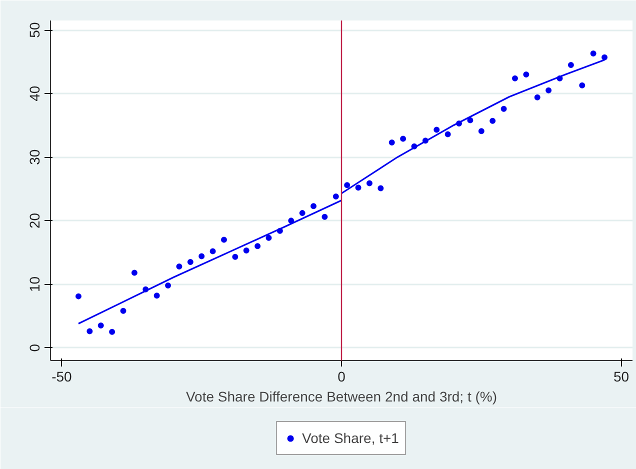 The width and height of the screenshot is (636, 469). I want to click on x-tick-label: 50, so click(622, 376).